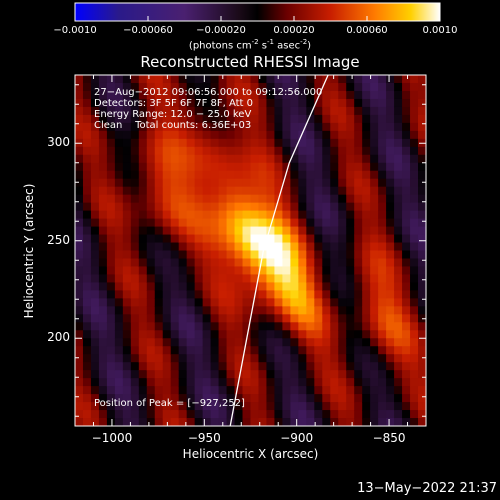  What do you see at coordinates (29, 251) in the screenshot?
I see `y-axis-label: Heliocentric Y (arcsec)` at bounding box center [29, 251].